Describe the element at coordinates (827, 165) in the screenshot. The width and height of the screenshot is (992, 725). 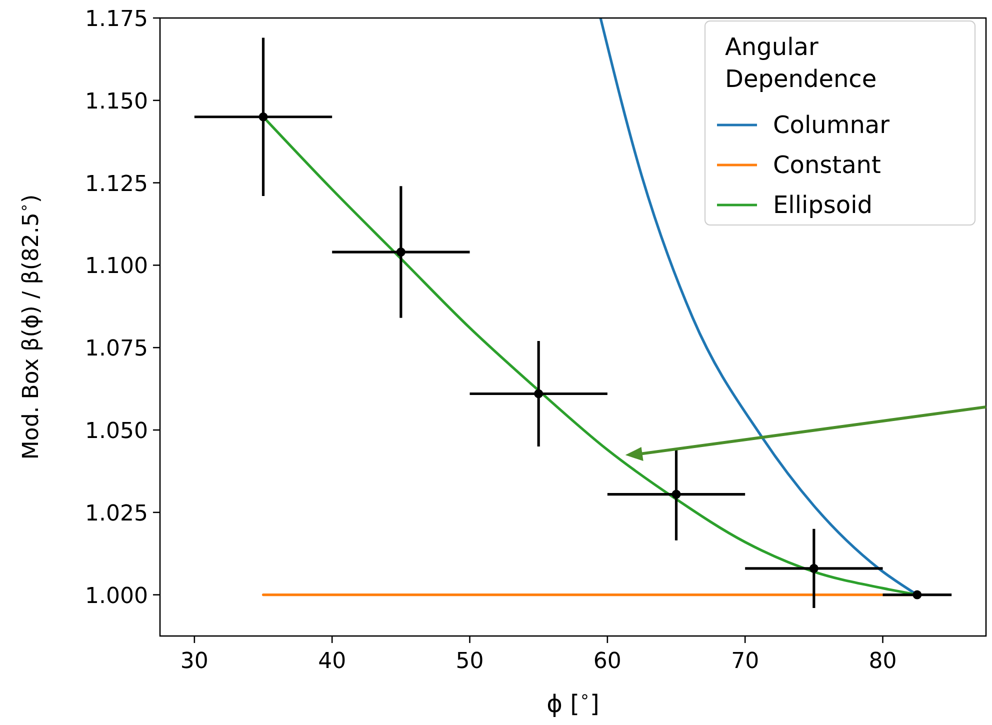
I see `legend-label: Constant` at that location.